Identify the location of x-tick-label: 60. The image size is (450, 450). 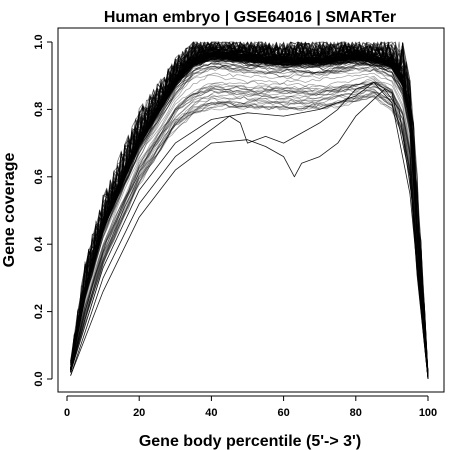
(283, 413).